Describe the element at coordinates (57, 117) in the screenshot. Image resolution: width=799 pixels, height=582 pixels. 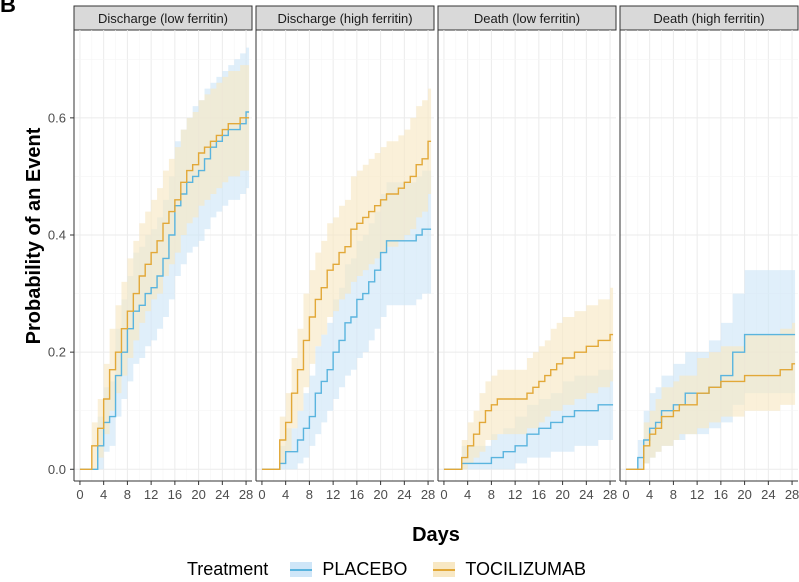
I see `y-tick-label: 0.6` at that location.